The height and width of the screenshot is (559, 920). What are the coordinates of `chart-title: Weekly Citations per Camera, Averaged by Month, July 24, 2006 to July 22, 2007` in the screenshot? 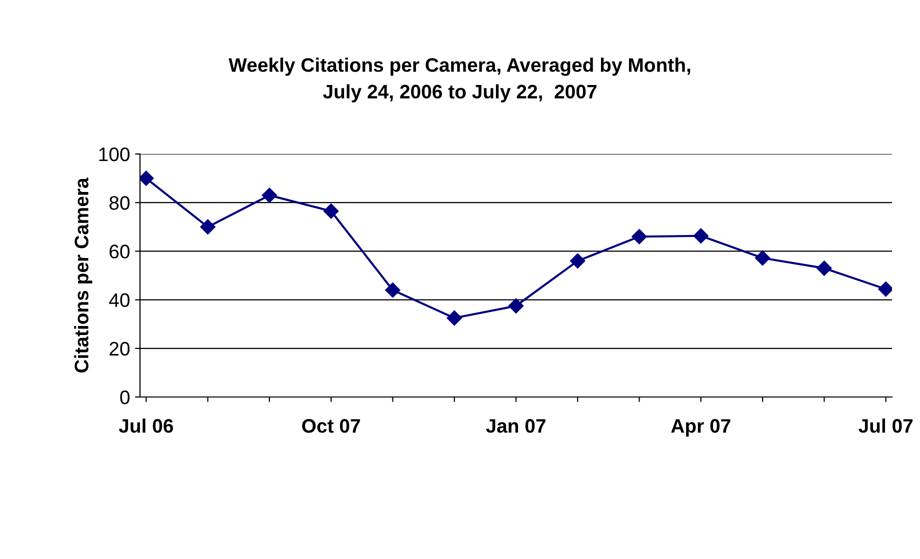 It's located at (459, 80).